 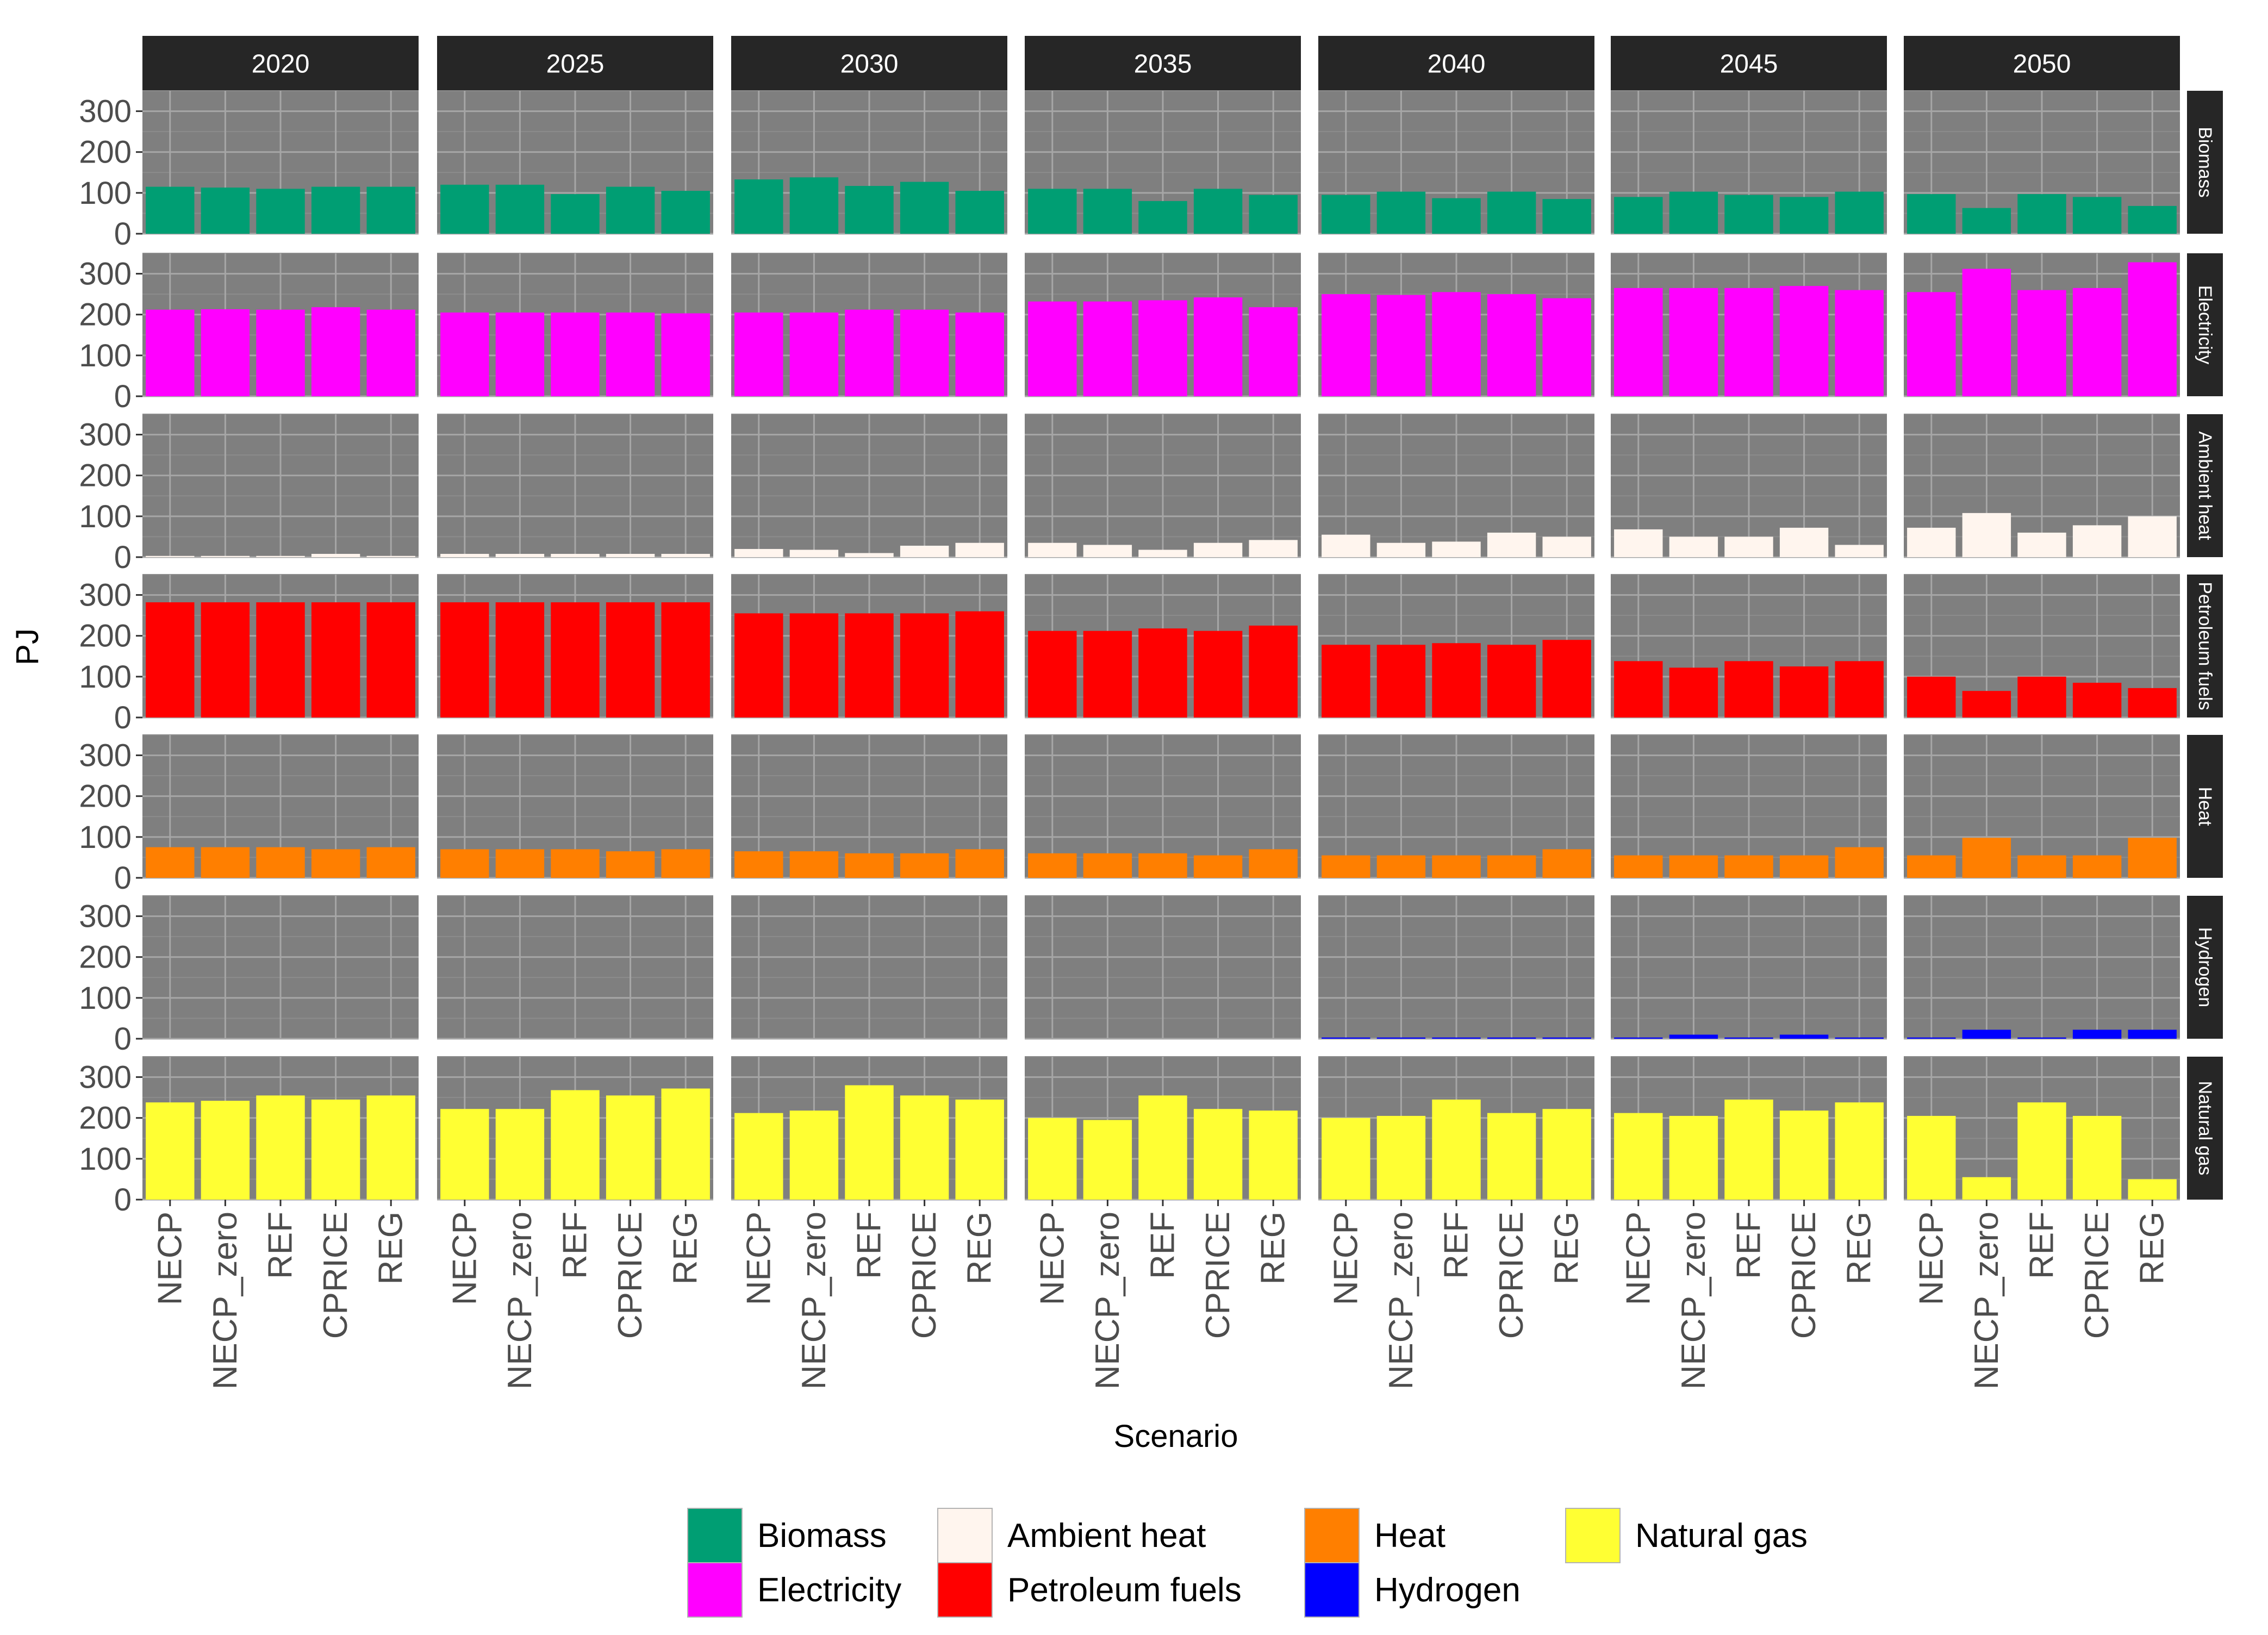 I want to click on facet-strip-year: 2035, so click(x=1163, y=64).